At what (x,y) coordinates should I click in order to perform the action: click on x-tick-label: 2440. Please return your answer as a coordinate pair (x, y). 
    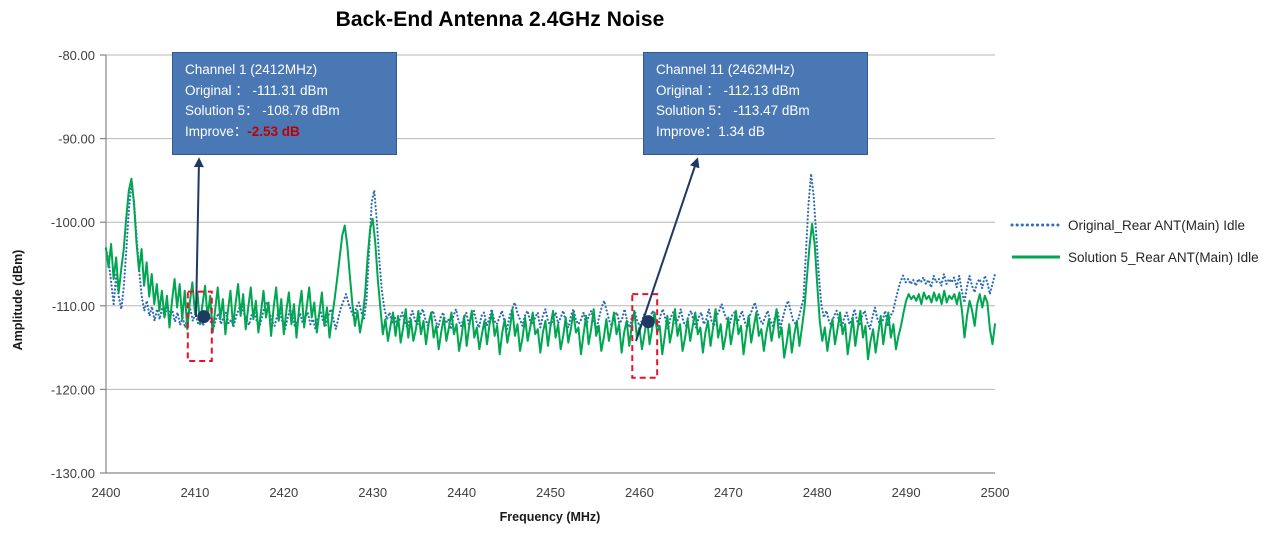
    Looking at the image, I should click on (461, 492).